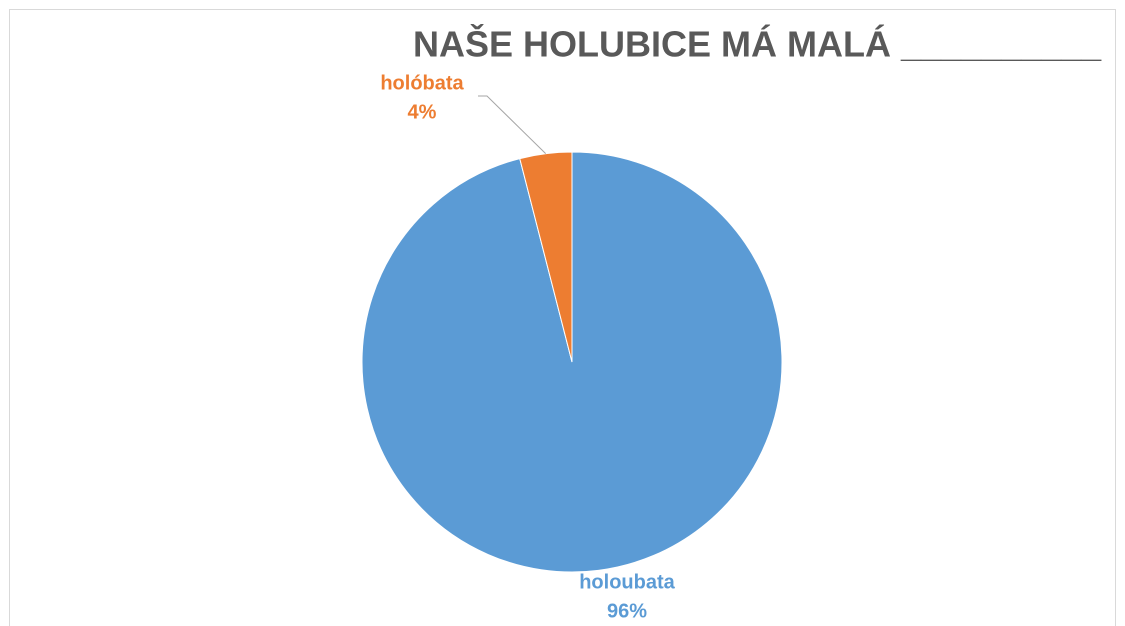  Describe the element at coordinates (627, 582) in the screenshot. I see `slice-label: holoubata` at that location.